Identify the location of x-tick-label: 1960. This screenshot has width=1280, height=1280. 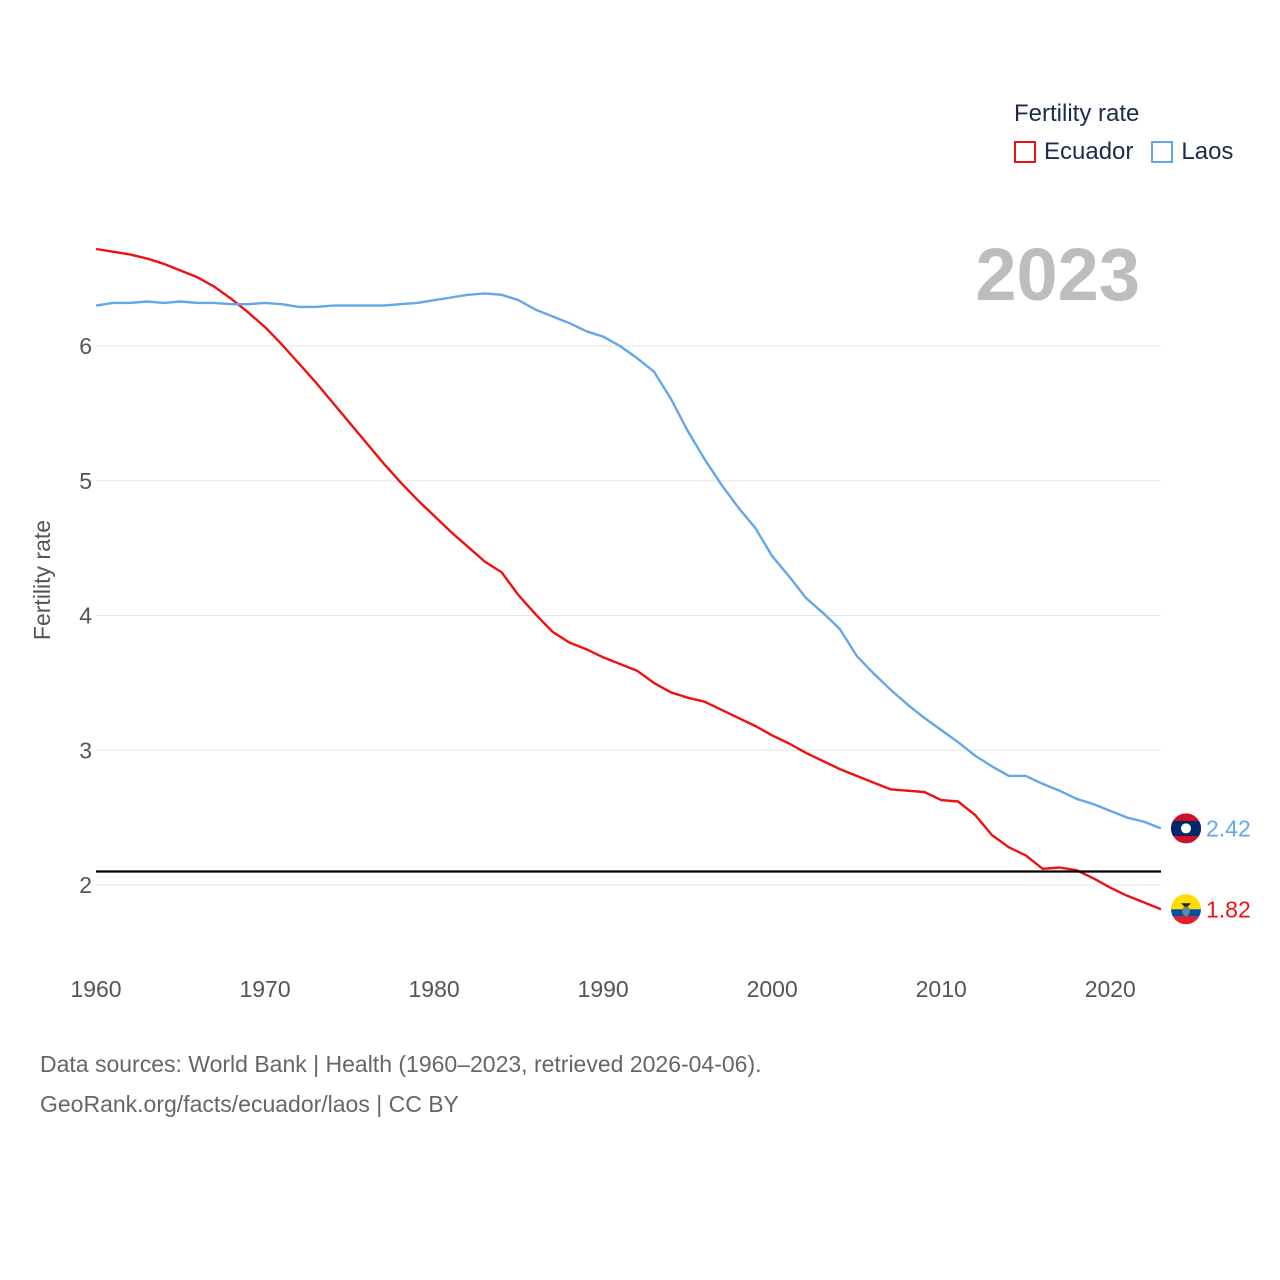
(95, 989).